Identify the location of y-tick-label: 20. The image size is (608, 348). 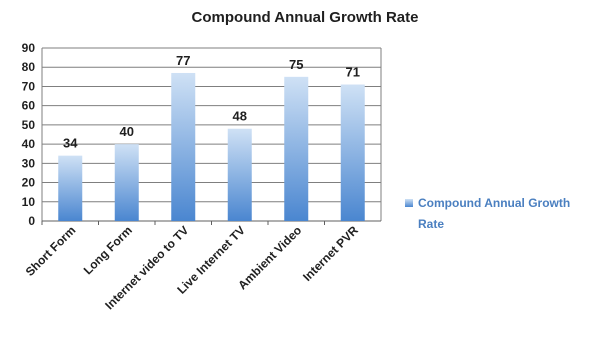
(29, 183).